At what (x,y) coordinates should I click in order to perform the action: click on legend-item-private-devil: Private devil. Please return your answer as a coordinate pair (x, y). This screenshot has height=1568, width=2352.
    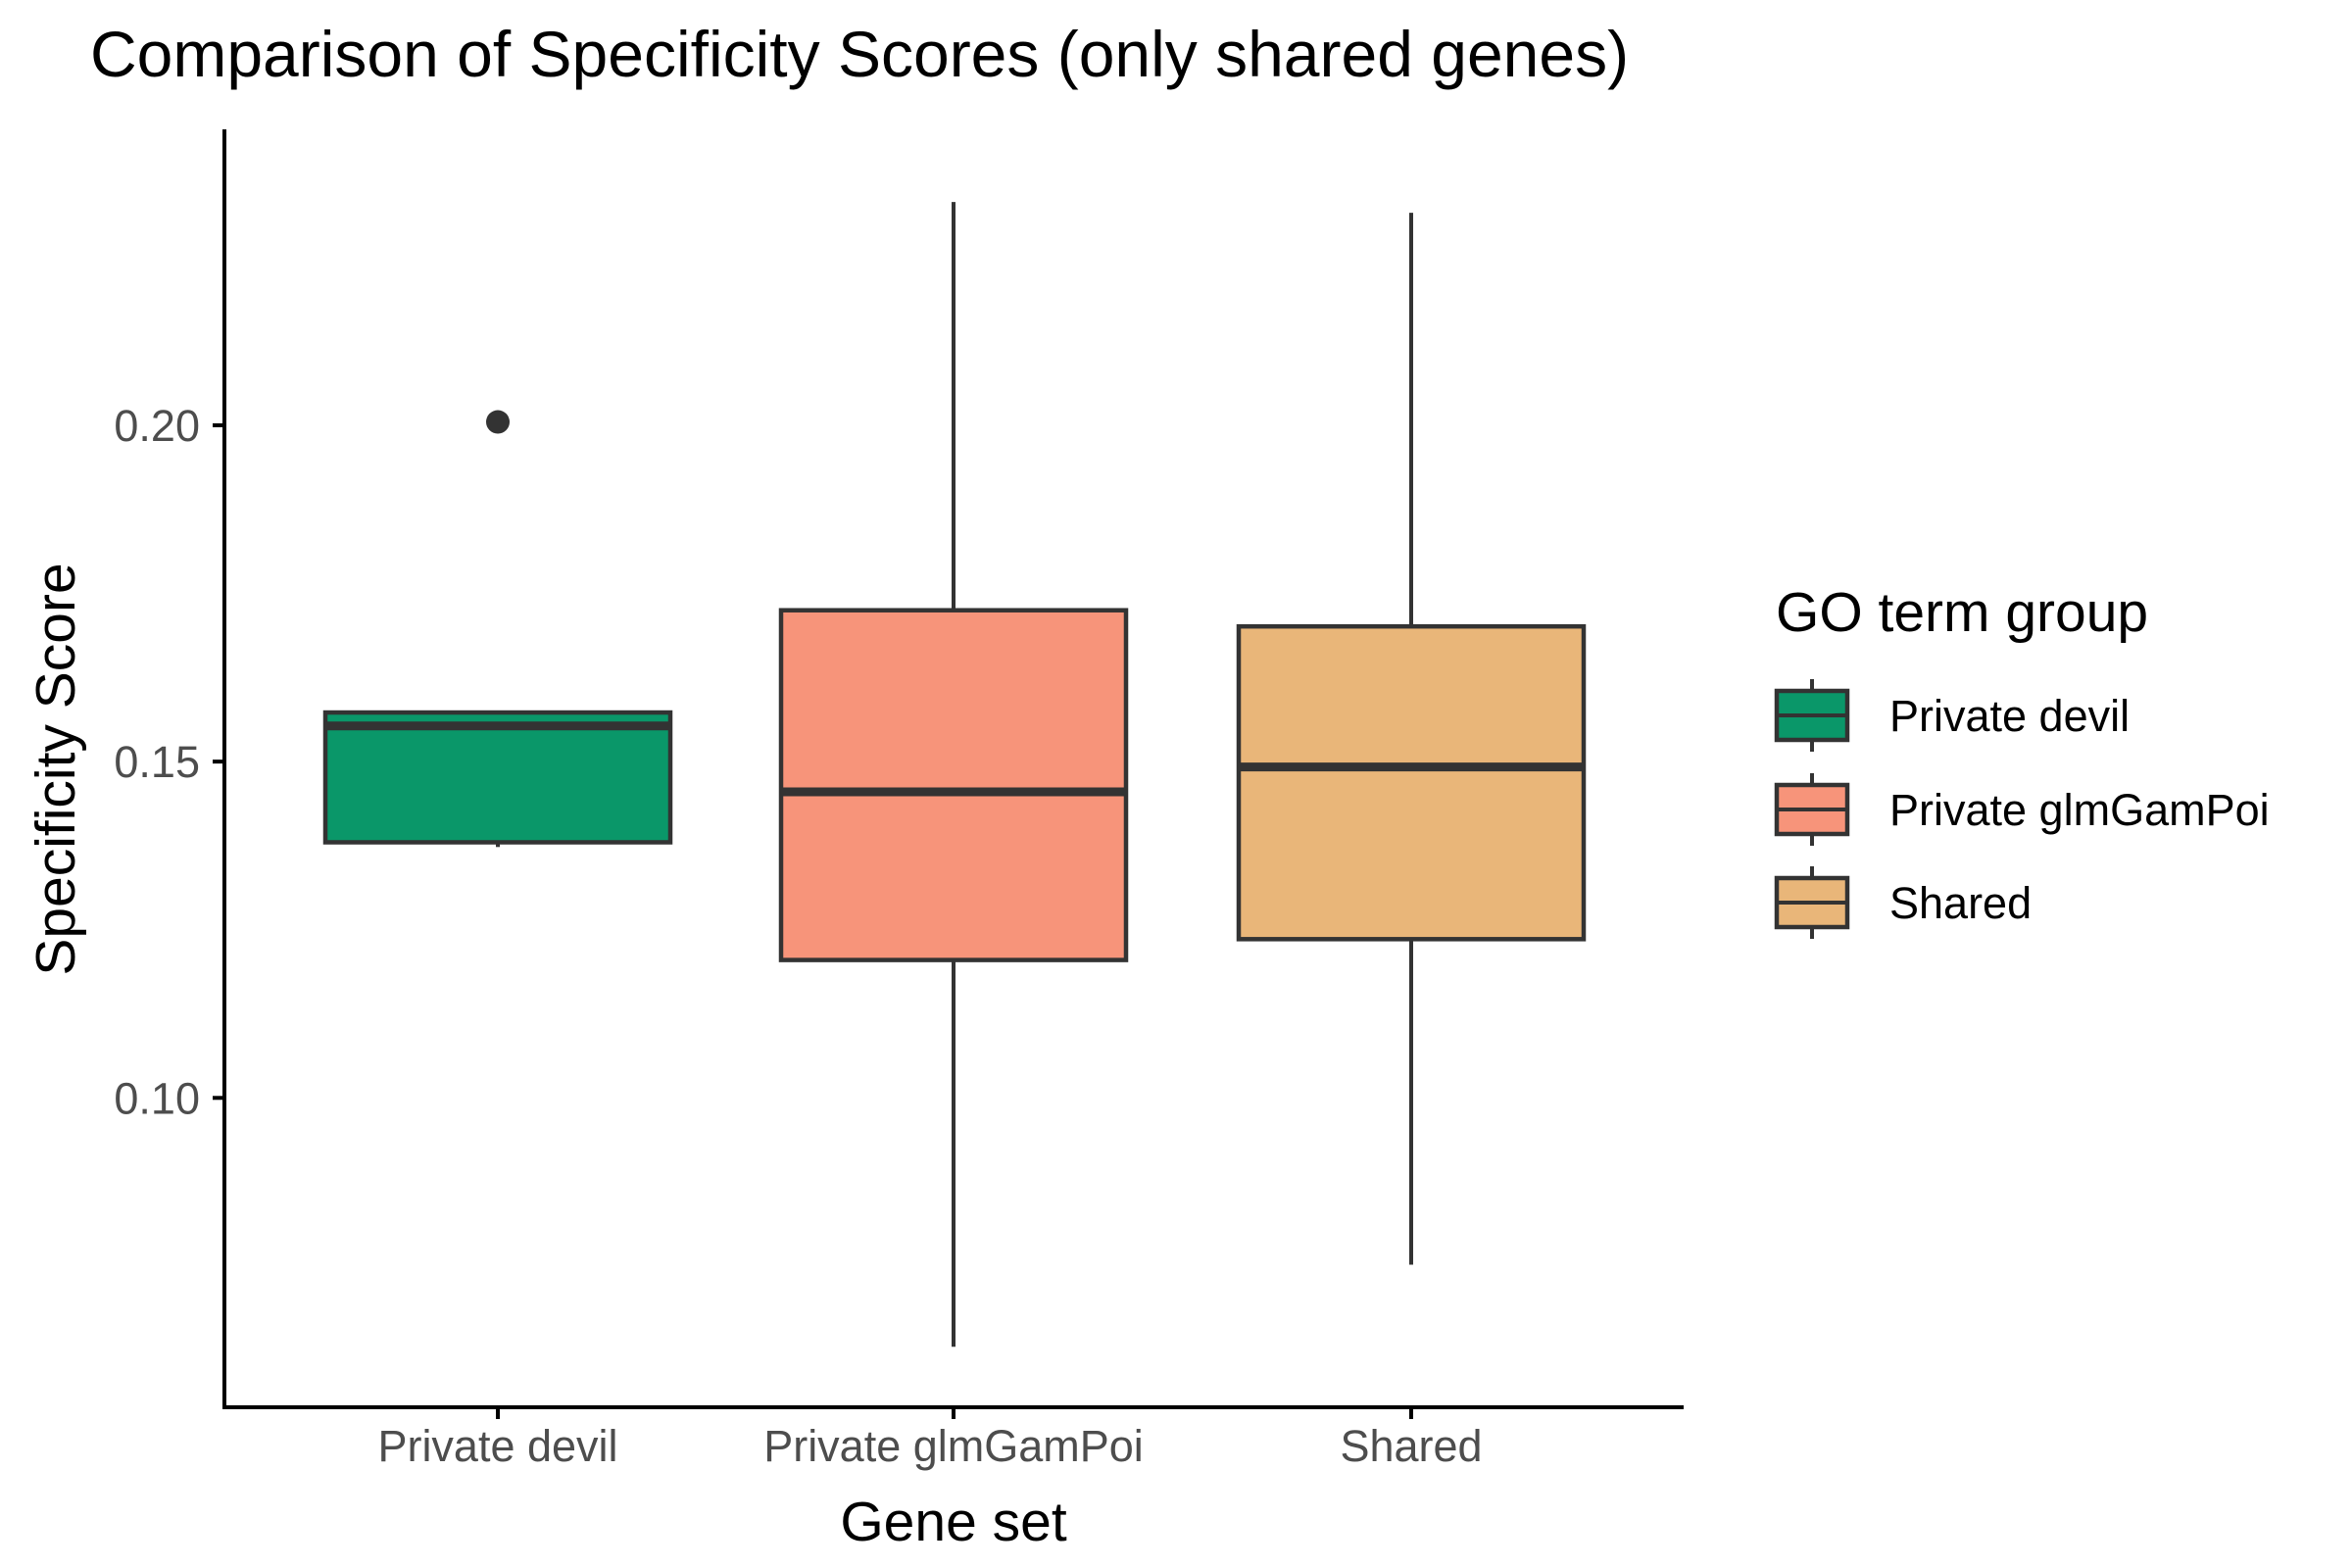
    Looking at the image, I should click on (1952, 715).